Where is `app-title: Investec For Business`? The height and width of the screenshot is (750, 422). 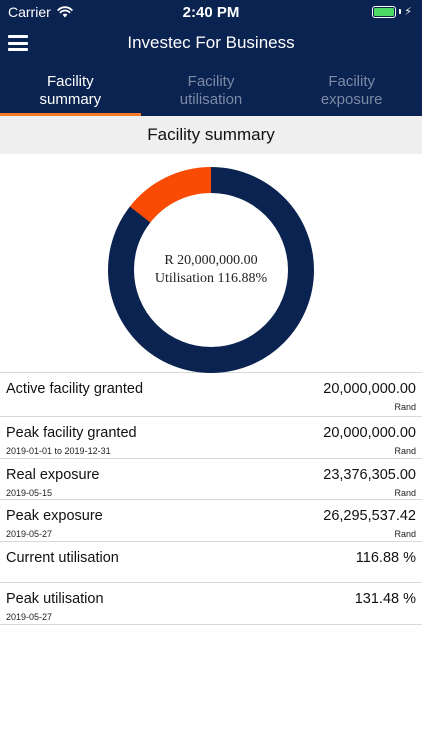
app-title: Investec For Business is located at coordinates (211, 42).